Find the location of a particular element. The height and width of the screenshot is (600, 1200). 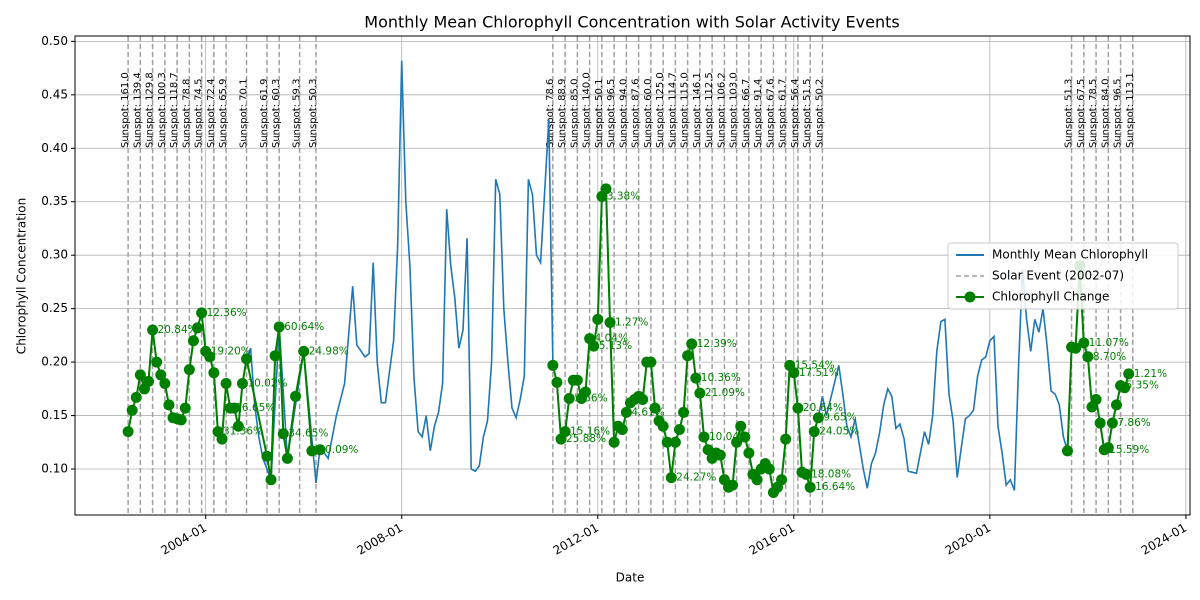

data-label: 10.04% is located at coordinates (729, 437).